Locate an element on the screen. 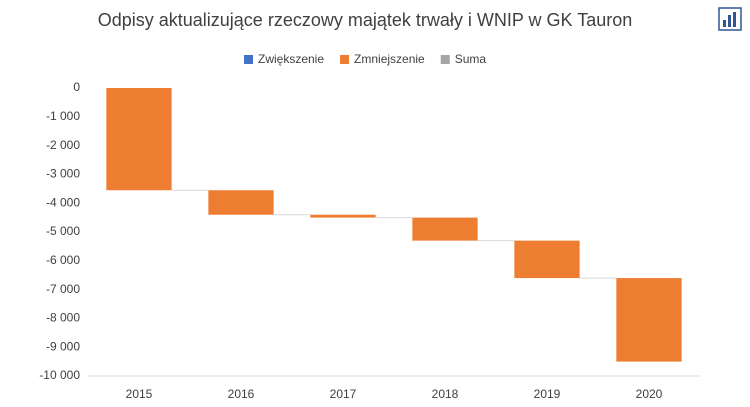  y-tick-label: -4 000 is located at coordinates (63, 202).